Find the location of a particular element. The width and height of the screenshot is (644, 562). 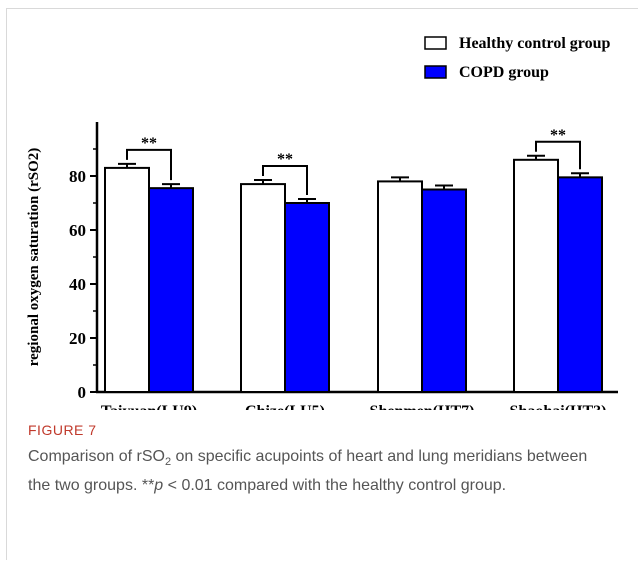

legend-label-copd: COPD group is located at coordinates (504, 72).